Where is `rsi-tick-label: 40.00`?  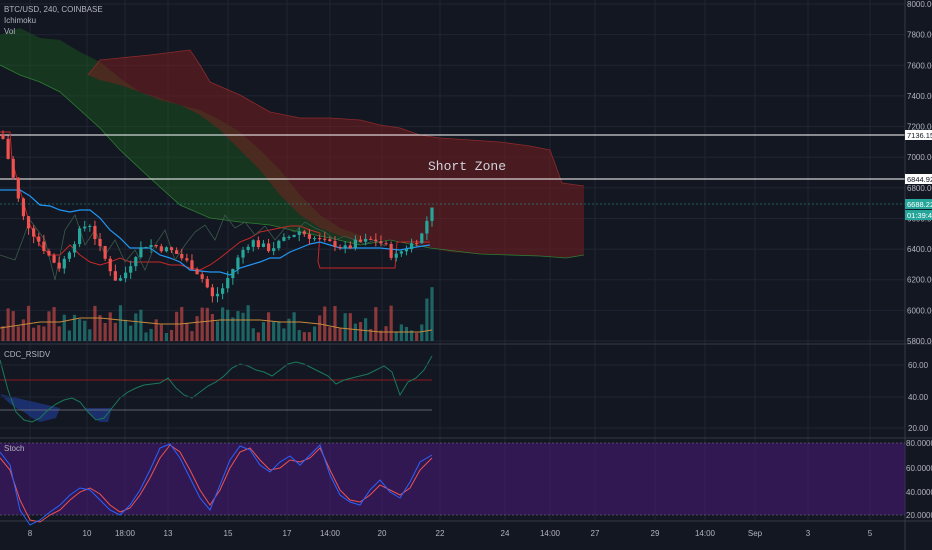
rsi-tick-label: 40.00 is located at coordinates (918, 397).